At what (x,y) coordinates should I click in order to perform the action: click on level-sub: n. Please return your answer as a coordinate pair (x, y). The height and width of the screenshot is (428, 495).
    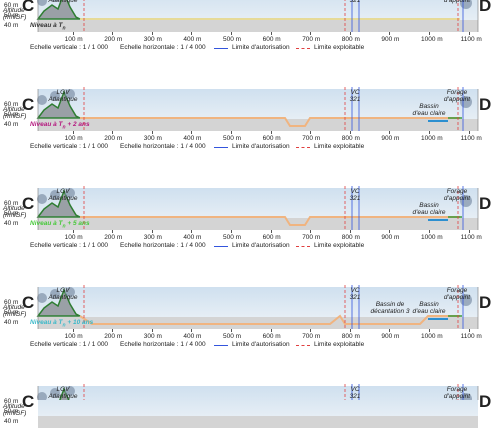
    Looking at the image, I should click on (64, 127).